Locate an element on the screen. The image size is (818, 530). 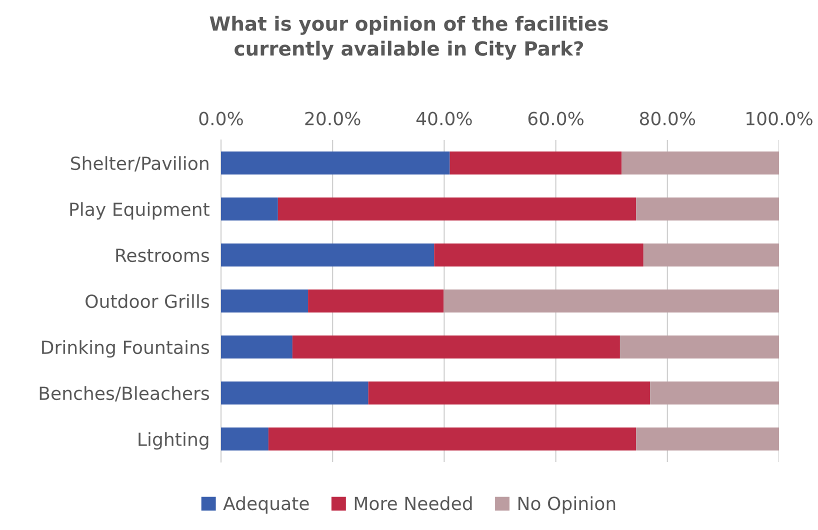
legend-label: Adequate is located at coordinates (266, 505).